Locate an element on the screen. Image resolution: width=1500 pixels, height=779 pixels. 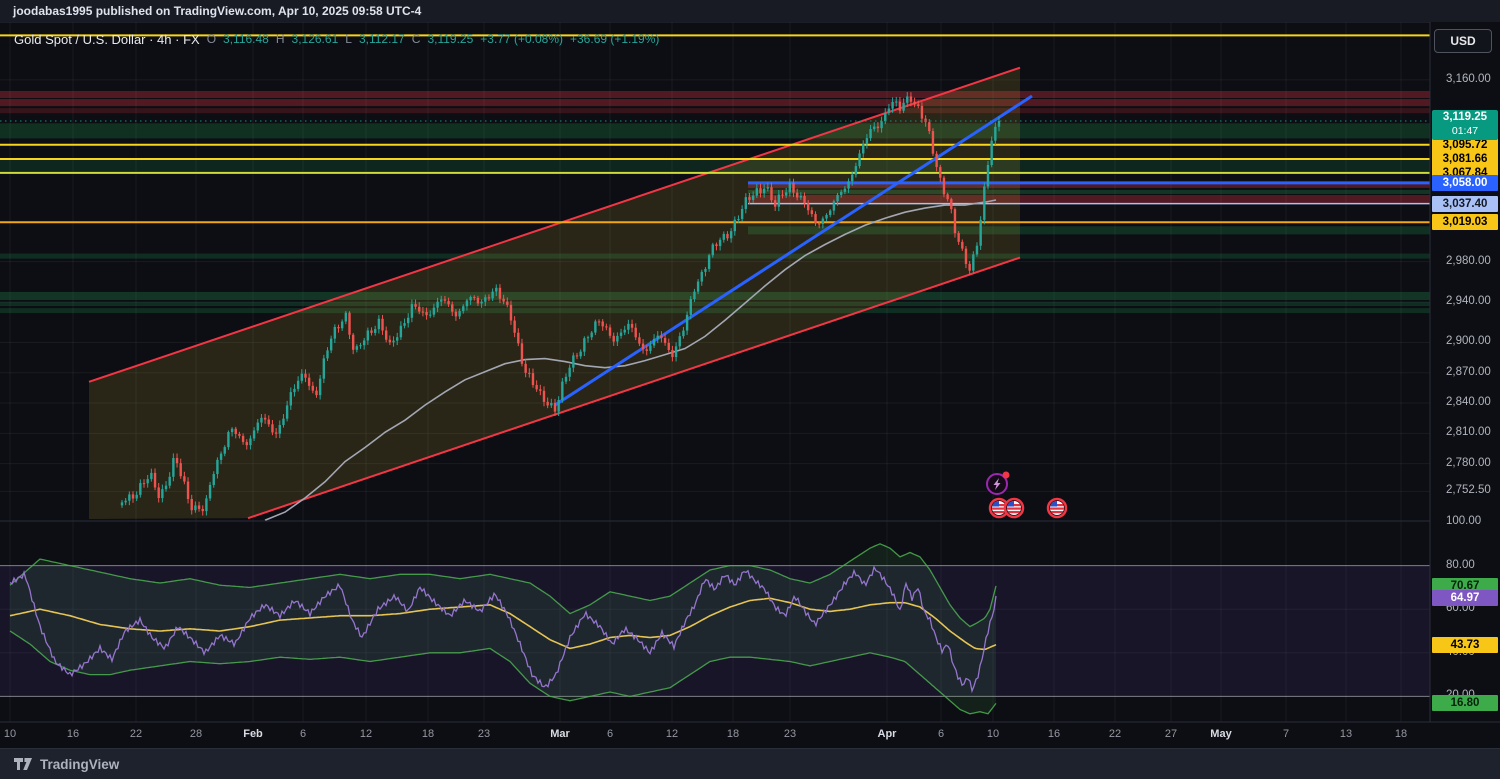
time-label-month: Apr is located at coordinates (887, 734).